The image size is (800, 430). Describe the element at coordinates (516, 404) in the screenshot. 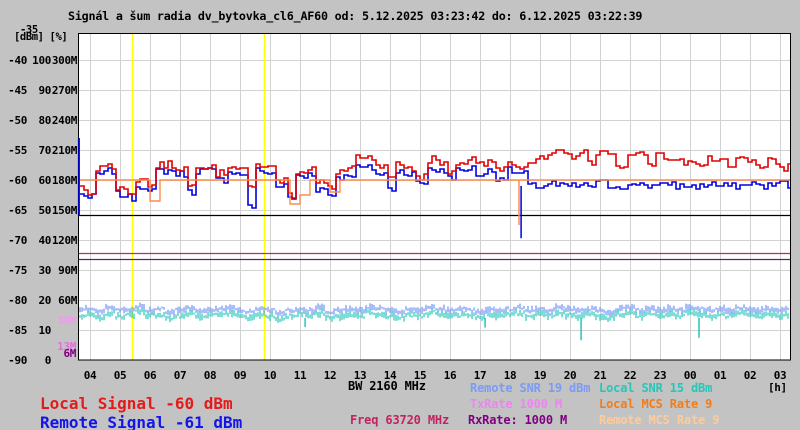

I see `legend-txrate: TxRate 1000 M` at that location.